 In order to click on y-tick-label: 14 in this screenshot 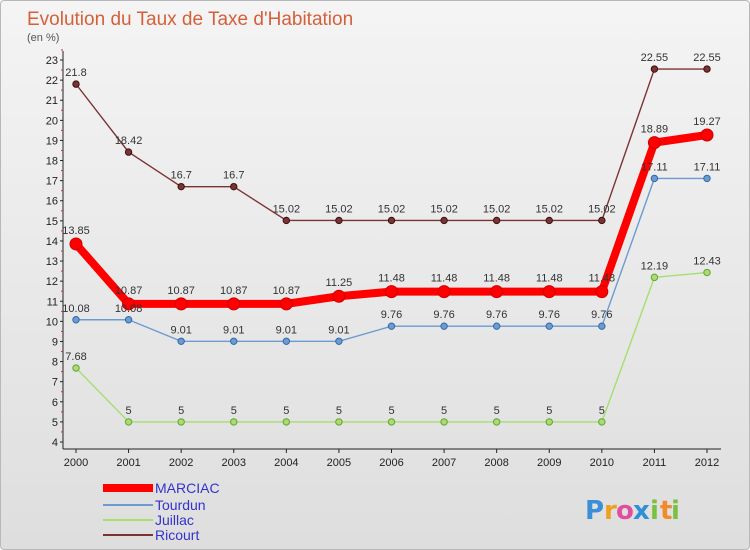, I will do `click(52, 242)`.